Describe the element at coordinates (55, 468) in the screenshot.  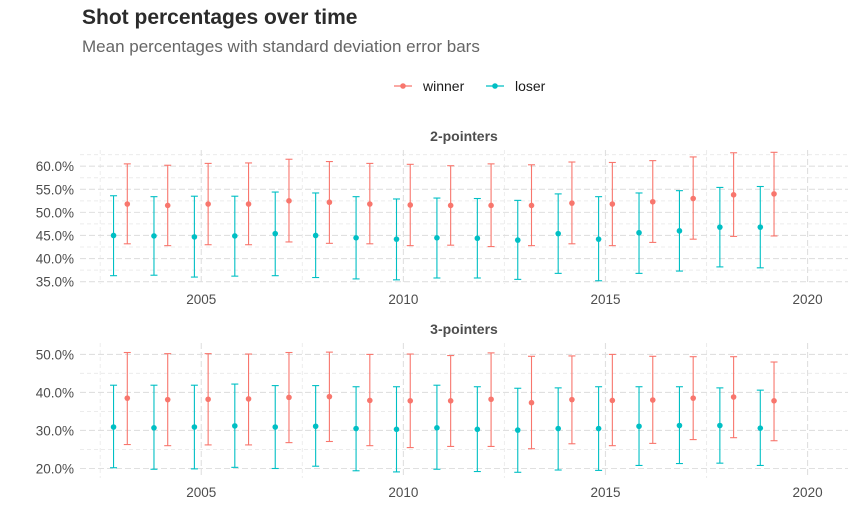
I see `y-tick-label: 20.0%` at that location.